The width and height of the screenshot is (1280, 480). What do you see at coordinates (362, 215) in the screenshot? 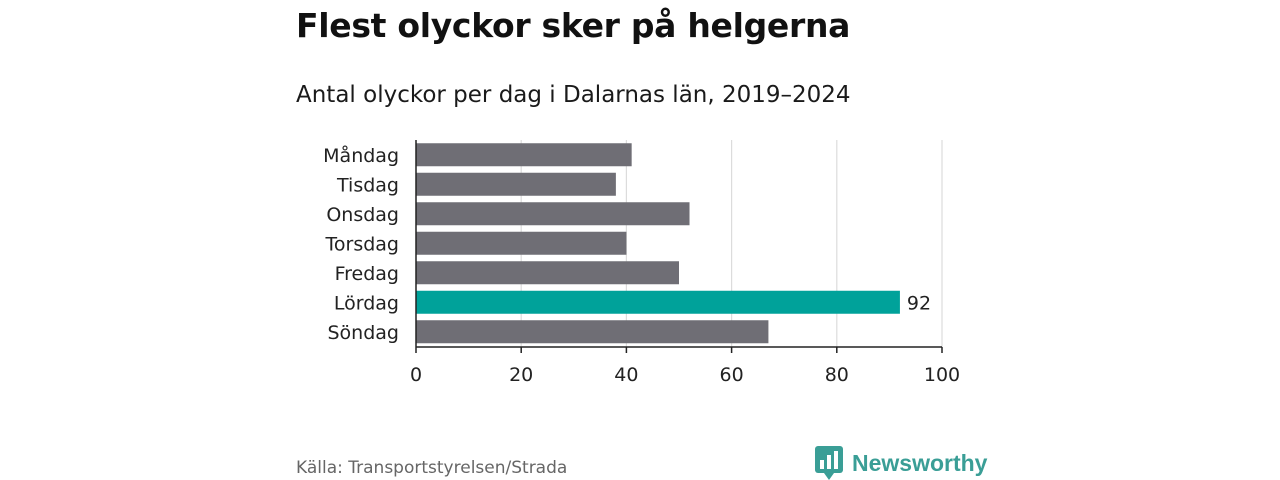
I see `category-label: Onsdag` at bounding box center [362, 215].